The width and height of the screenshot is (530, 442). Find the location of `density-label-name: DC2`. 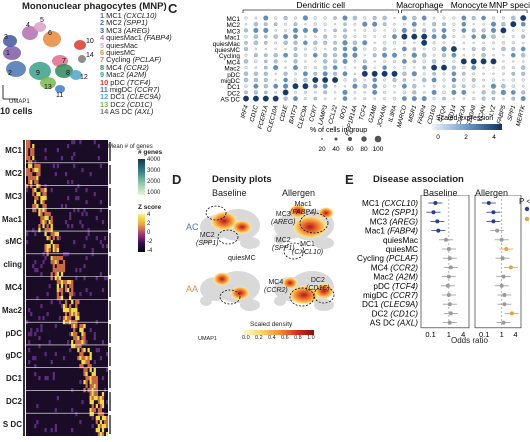

density-label-name: DC2 is located at coordinates (317, 280).